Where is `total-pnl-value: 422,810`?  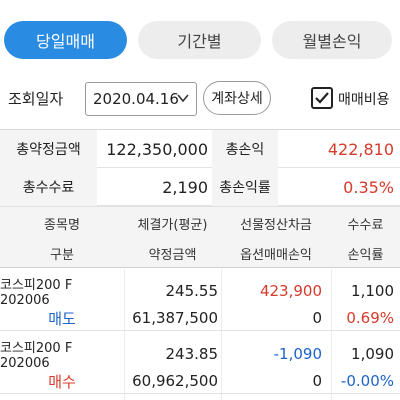 total-pnl-value: 422,810 is located at coordinates (360, 149).